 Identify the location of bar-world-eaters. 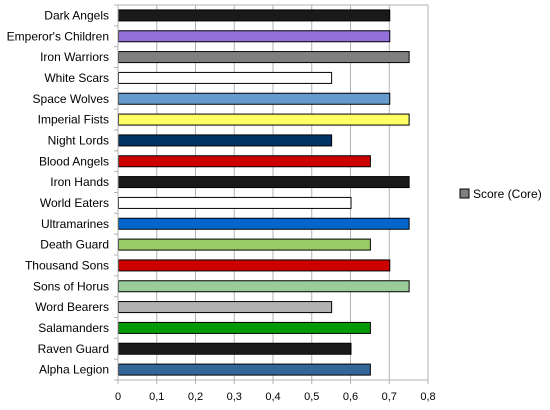
(235, 202).